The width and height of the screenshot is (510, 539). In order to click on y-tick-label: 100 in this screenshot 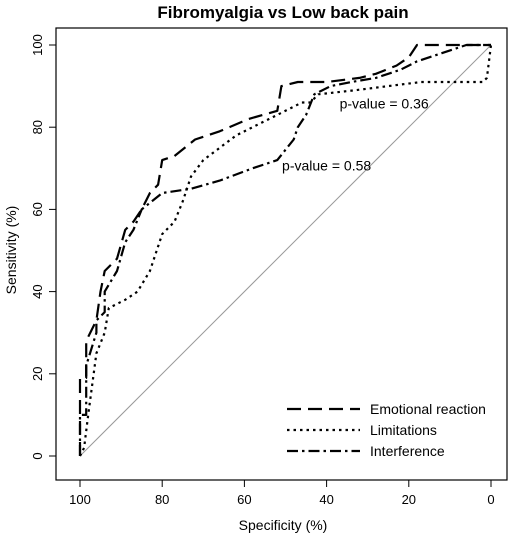, I will do `click(37, 45)`.